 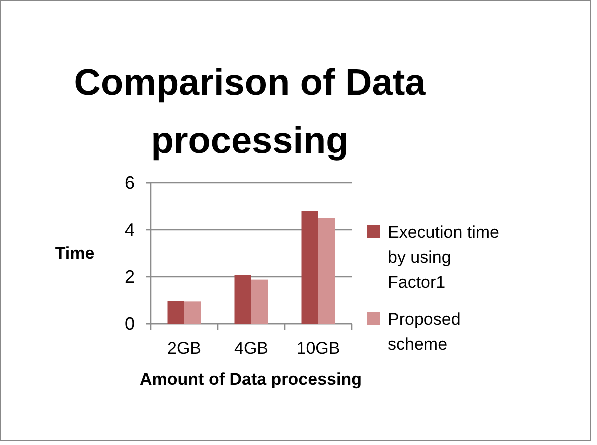 What do you see at coordinates (129, 182) in the screenshot?
I see `y-tick-label: 6` at bounding box center [129, 182].